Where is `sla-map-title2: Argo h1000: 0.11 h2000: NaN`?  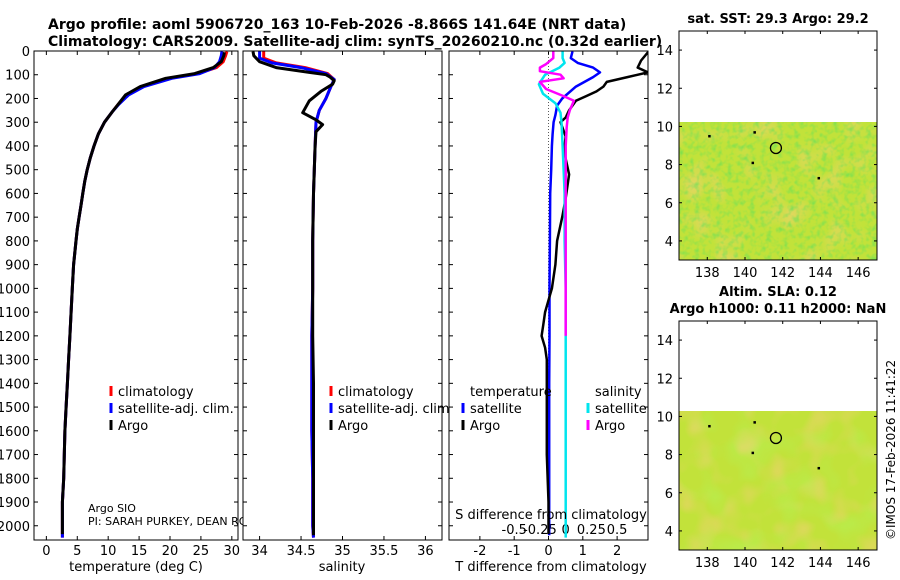 sla-map-title2: Argo h1000: 0.11 h2000: NaN is located at coordinates (778, 309).